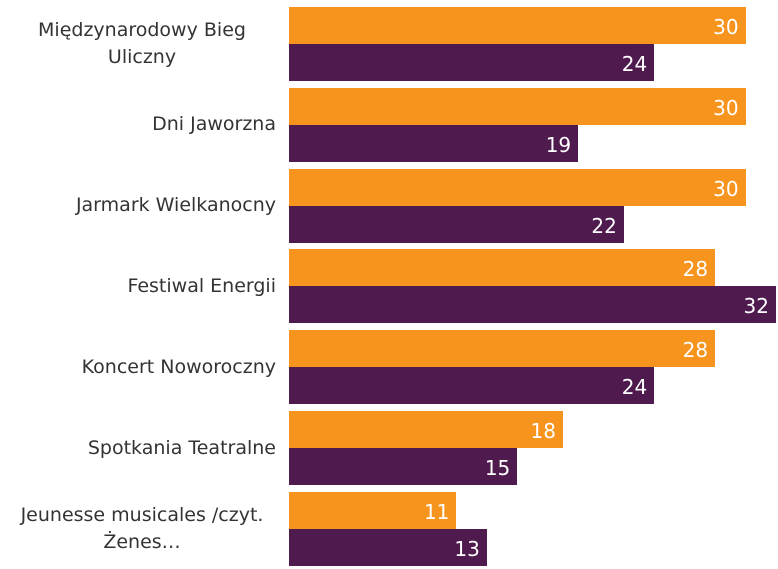 This screenshot has height=569, width=778. Describe the element at coordinates (497, 468) in the screenshot. I see `value-label: 15` at that location.